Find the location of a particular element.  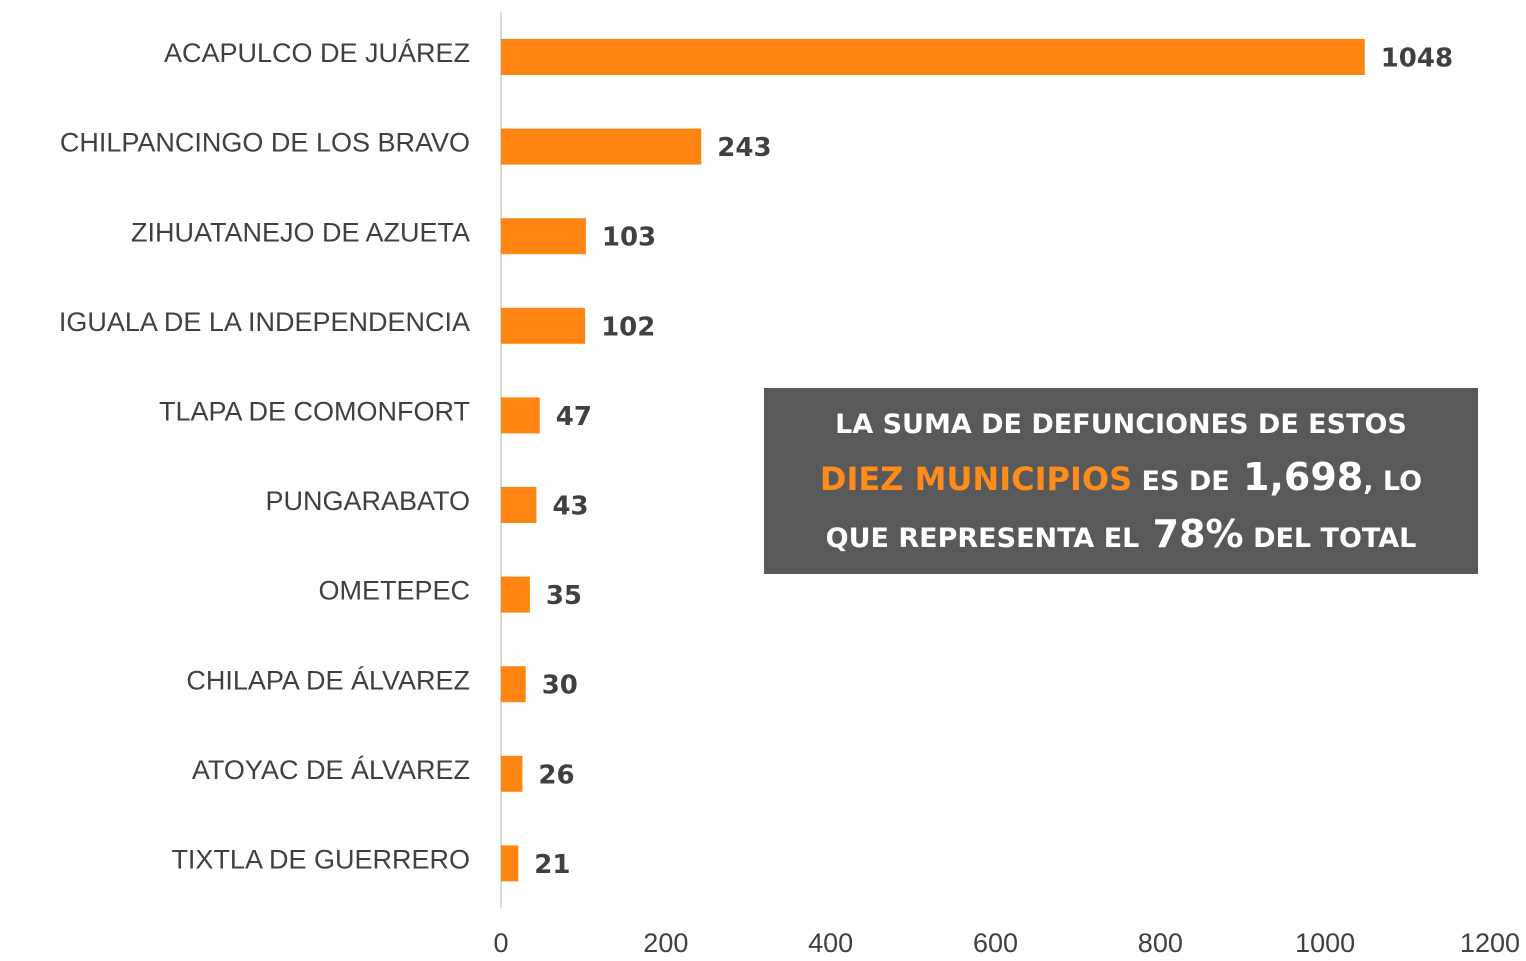

category-label: ACAPULCO DE JUÁREZ is located at coordinates (317, 53).